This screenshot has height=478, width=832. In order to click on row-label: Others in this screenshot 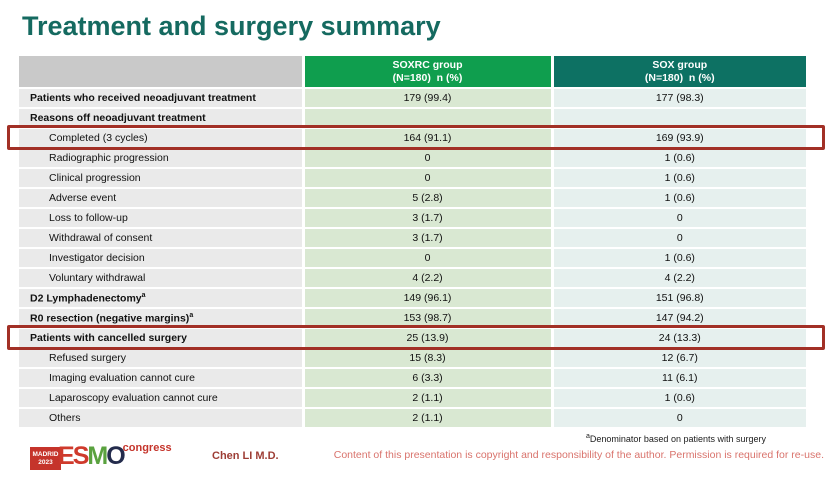, I will do `click(162, 418)`.